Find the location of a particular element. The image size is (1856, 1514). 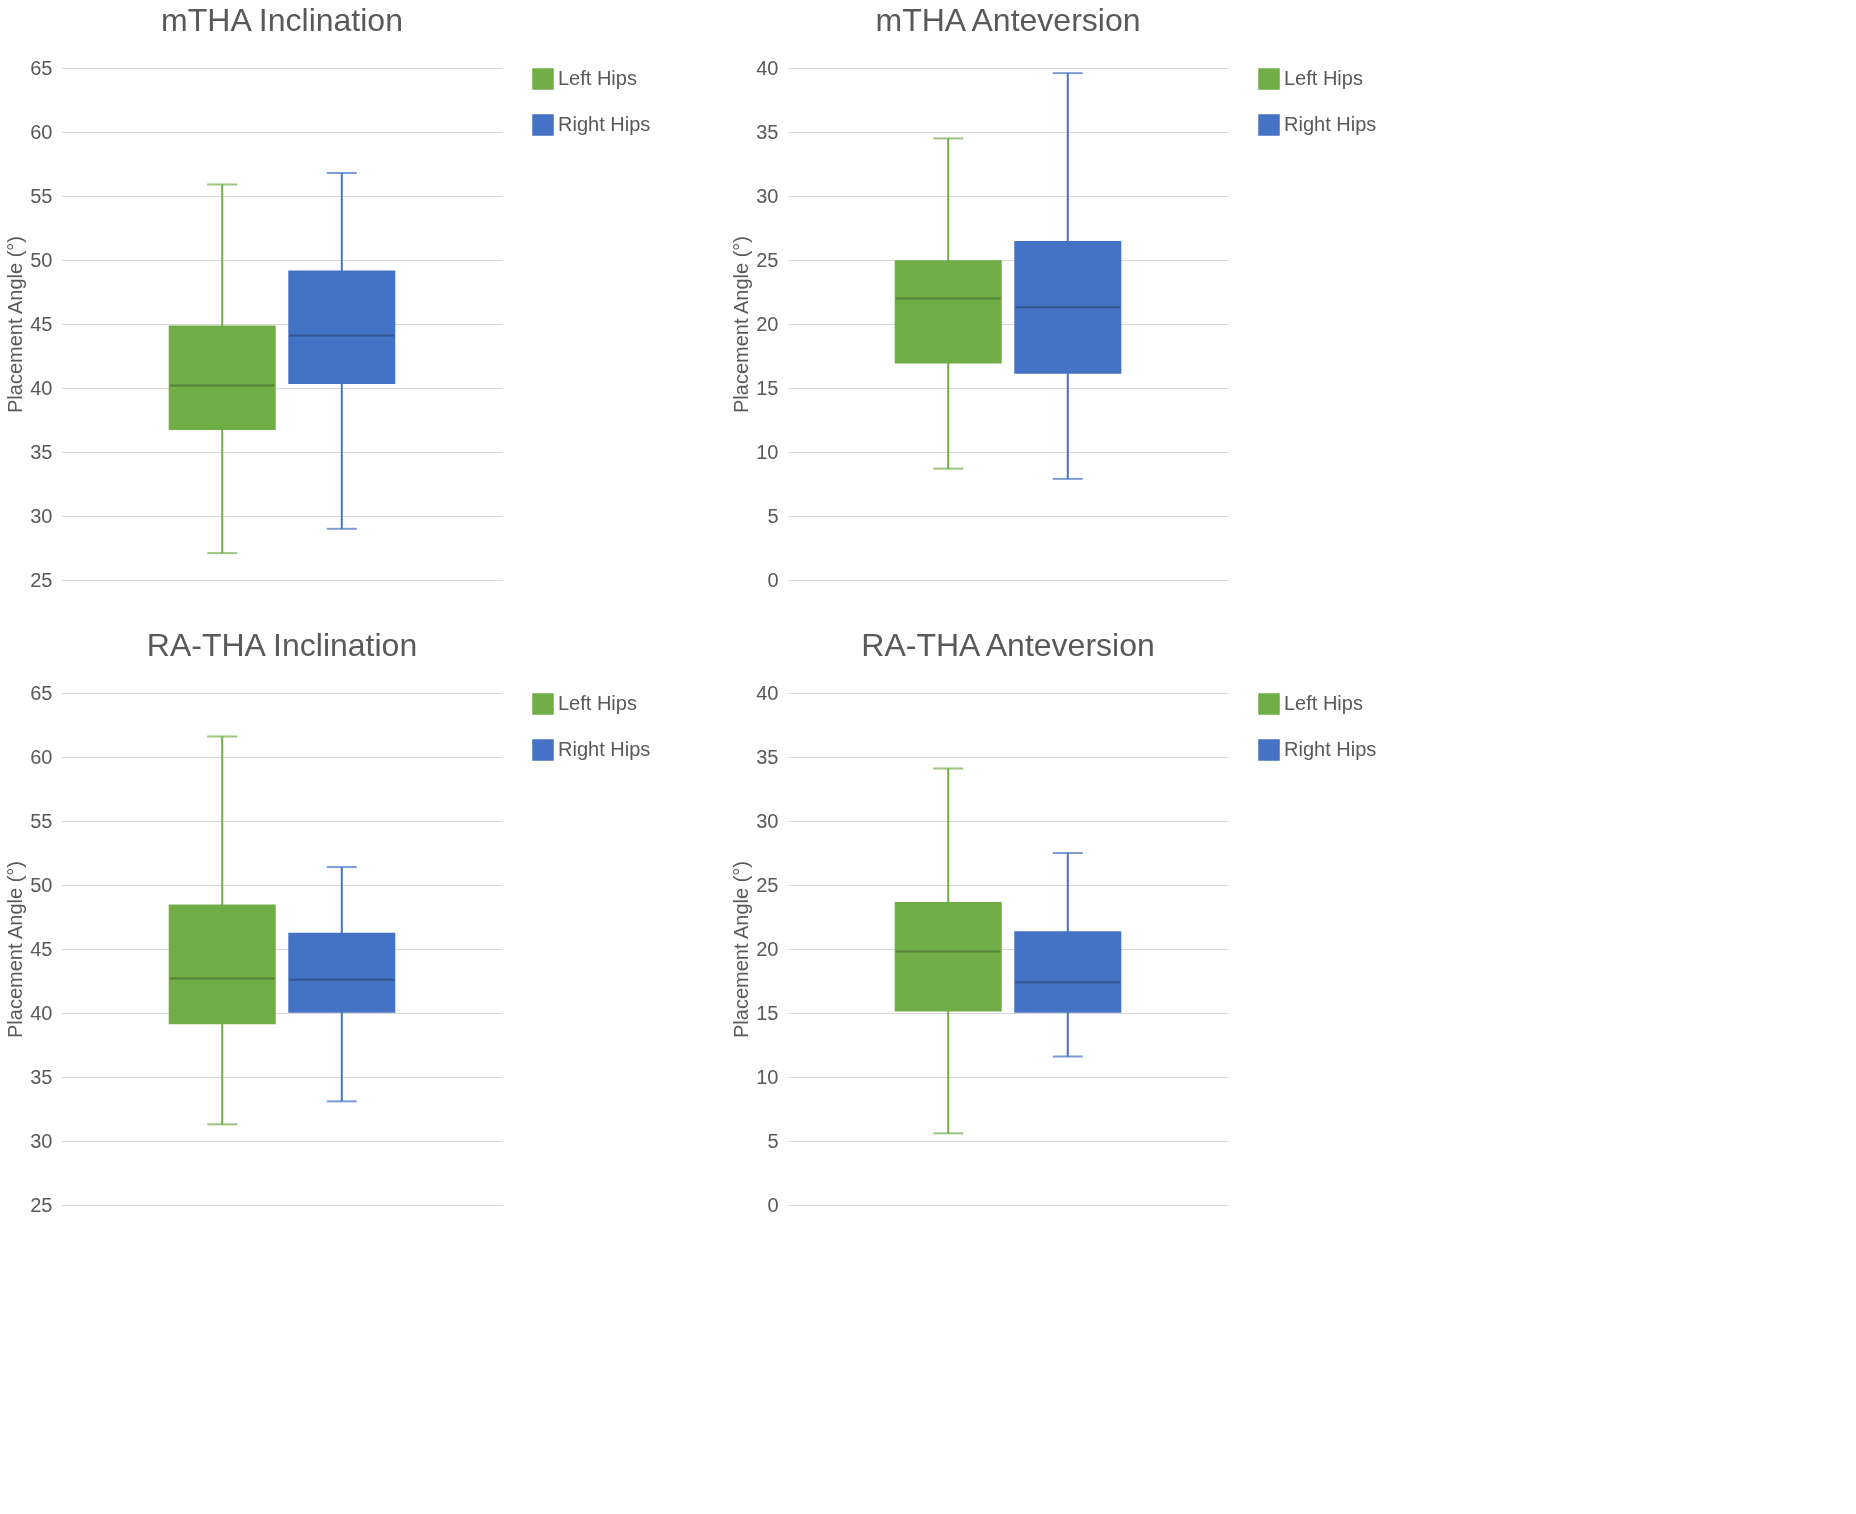

chart-title: RA-THA Inclination is located at coordinates (282, 645).